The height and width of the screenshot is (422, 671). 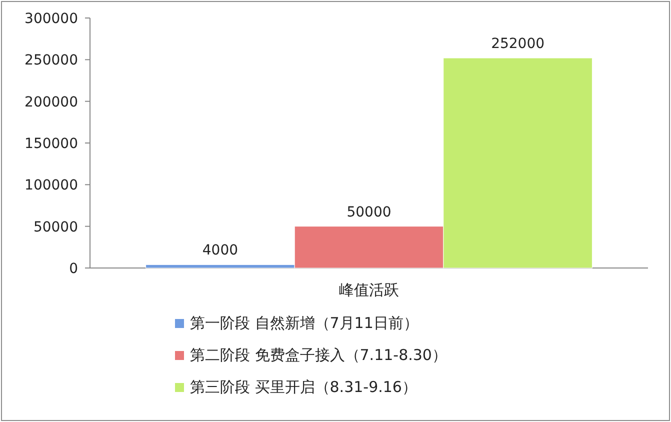 I want to click on legend-label: 第一阶段 自然新增（7月11日前）, so click(x=304, y=323).